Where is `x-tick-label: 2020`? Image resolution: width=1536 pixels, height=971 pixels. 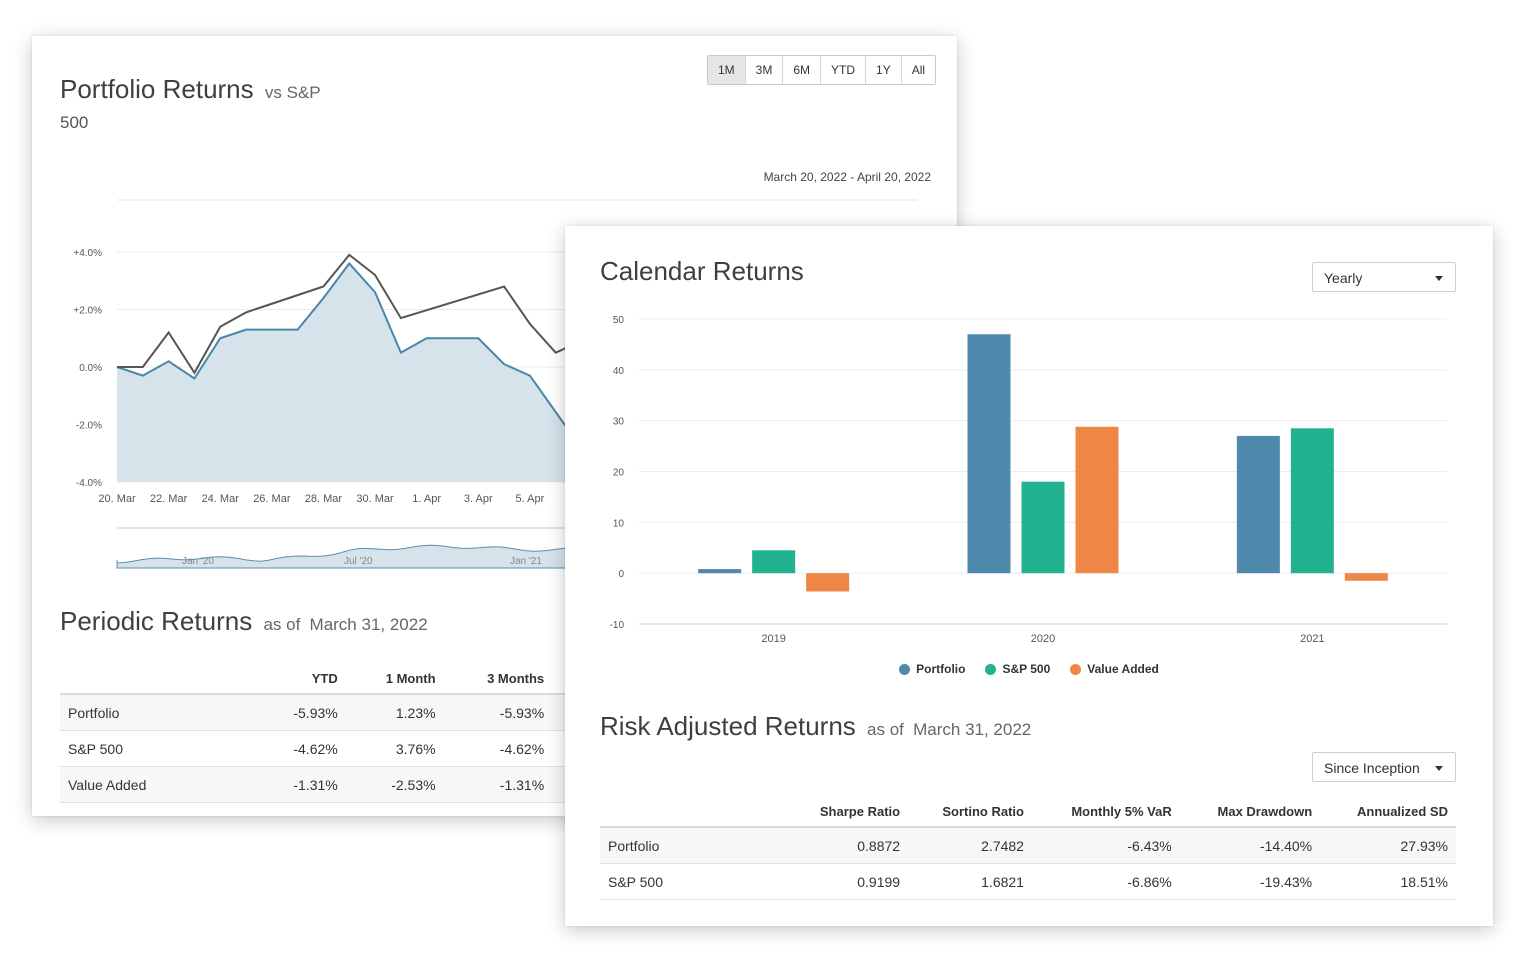 x-tick-label: 2020 is located at coordinates (1043, 639).